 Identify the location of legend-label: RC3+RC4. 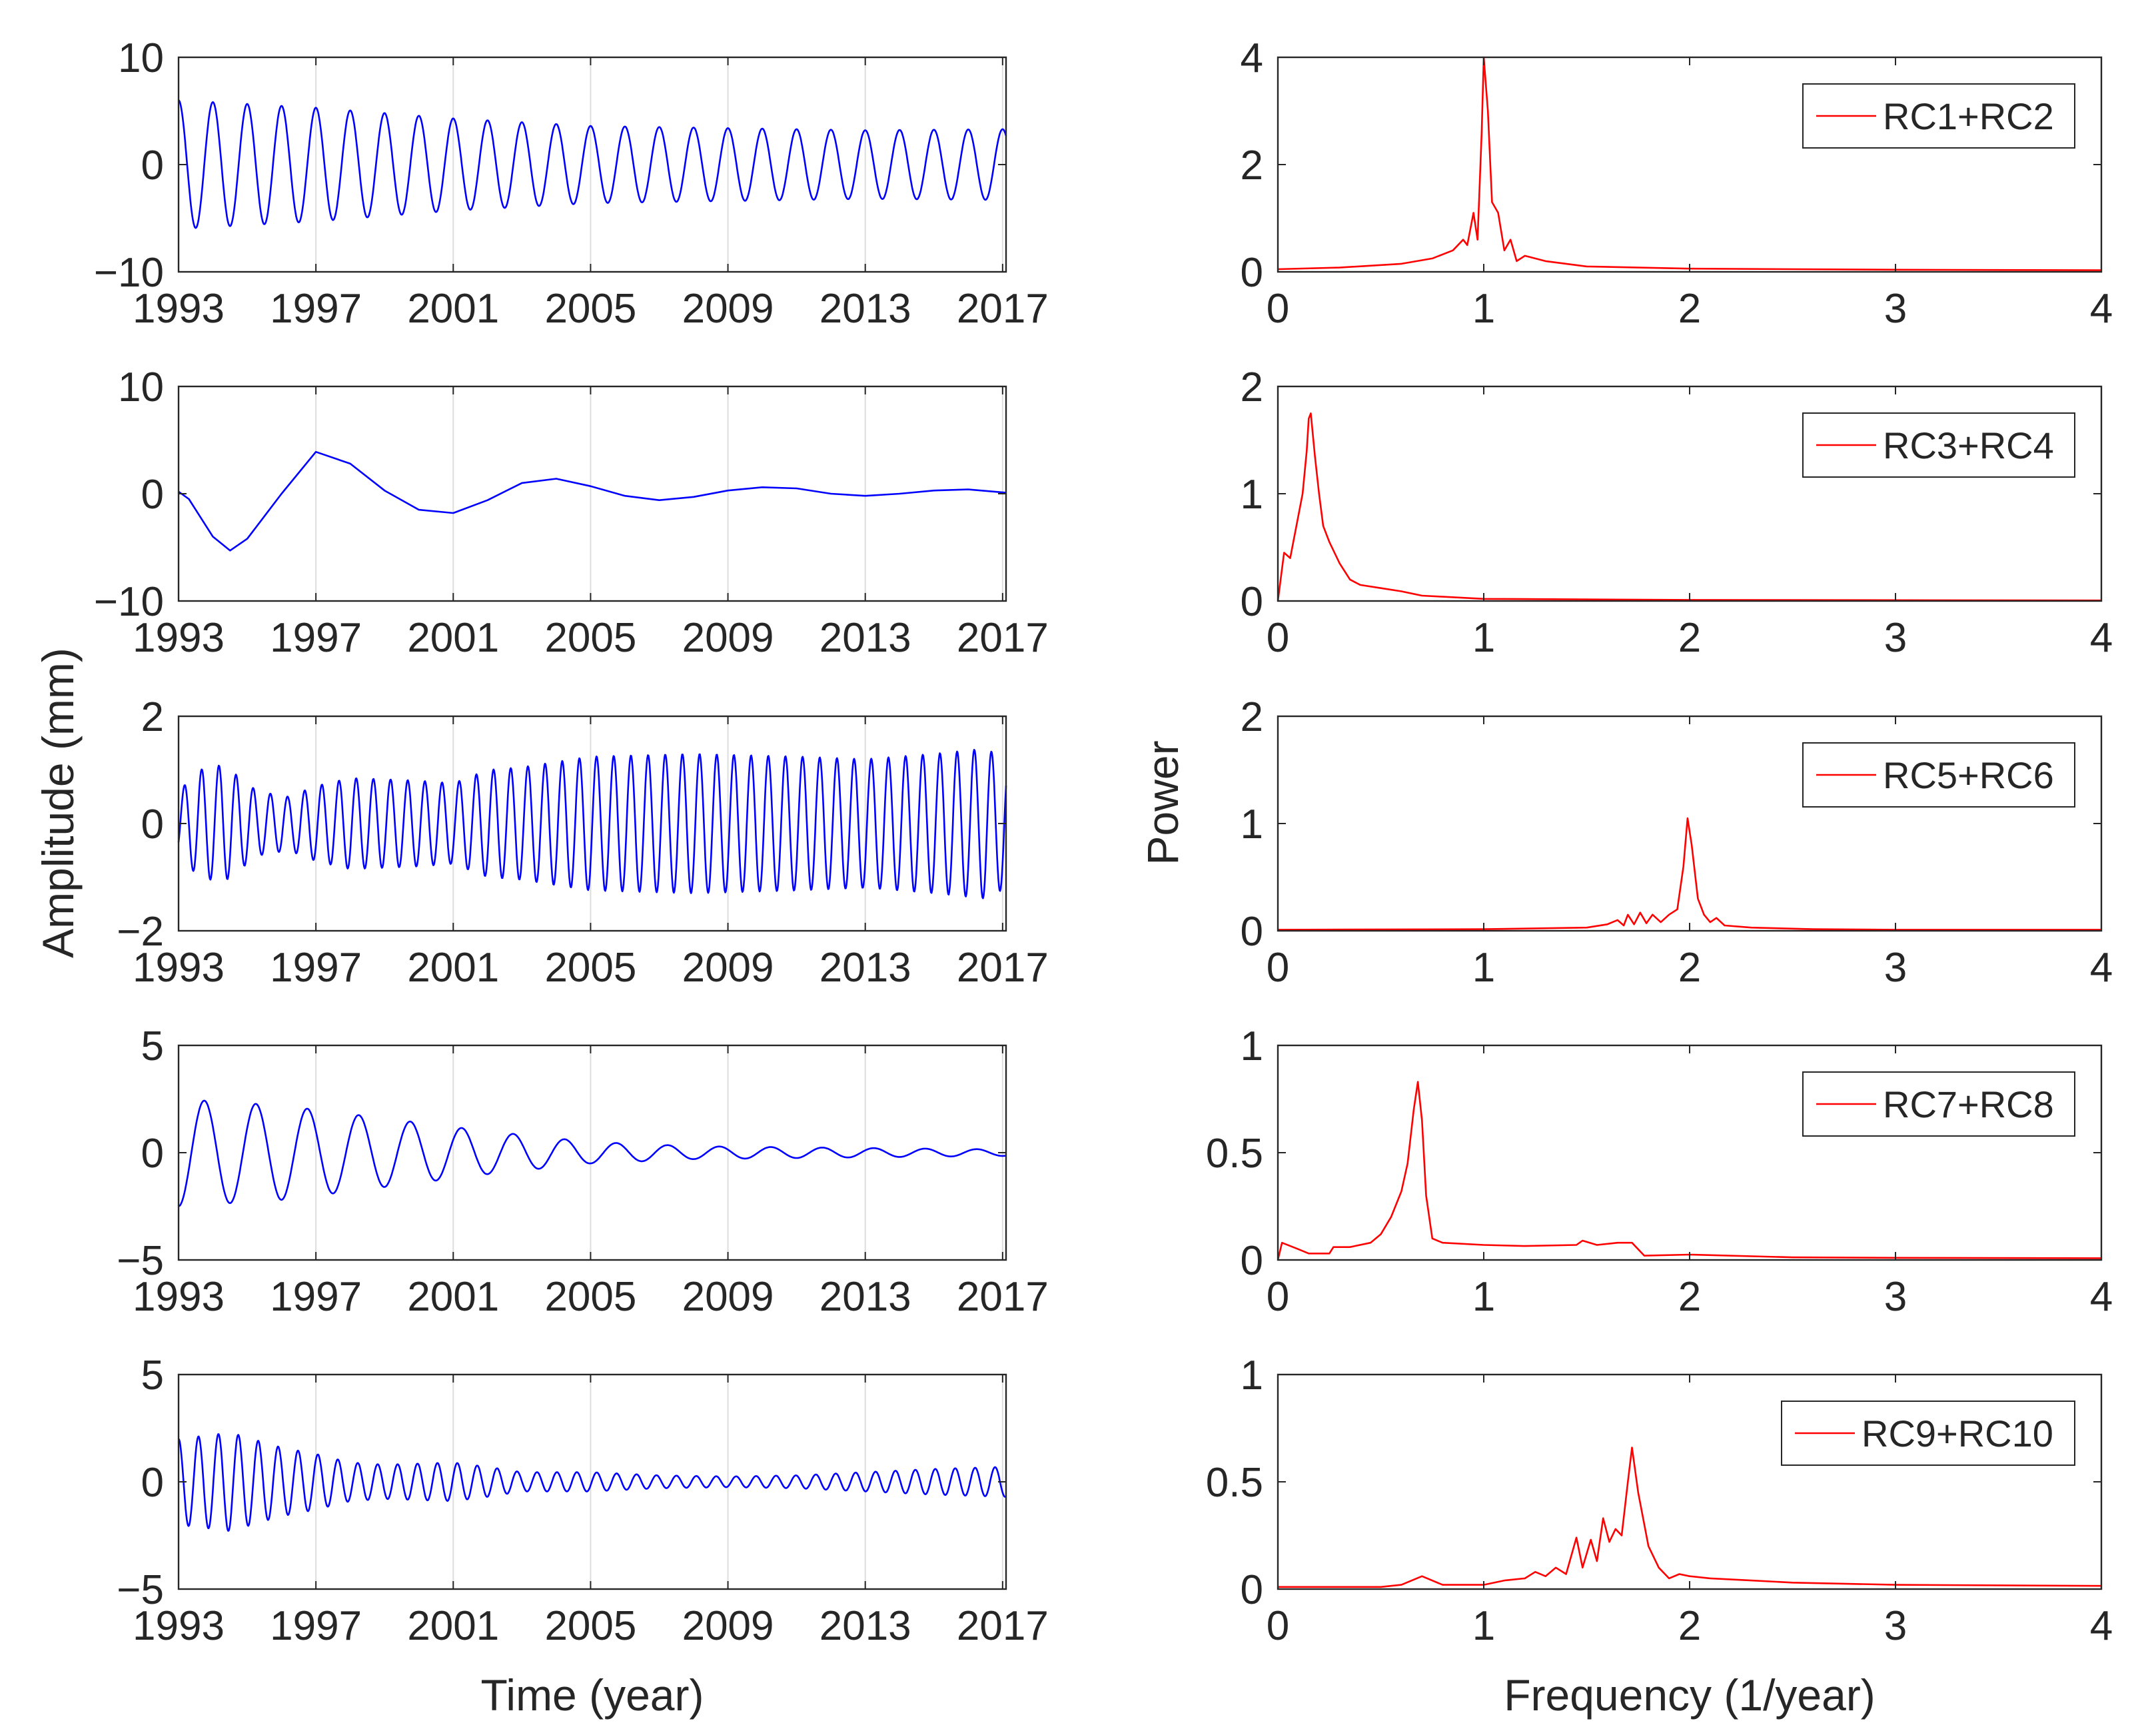
(1969, 445).